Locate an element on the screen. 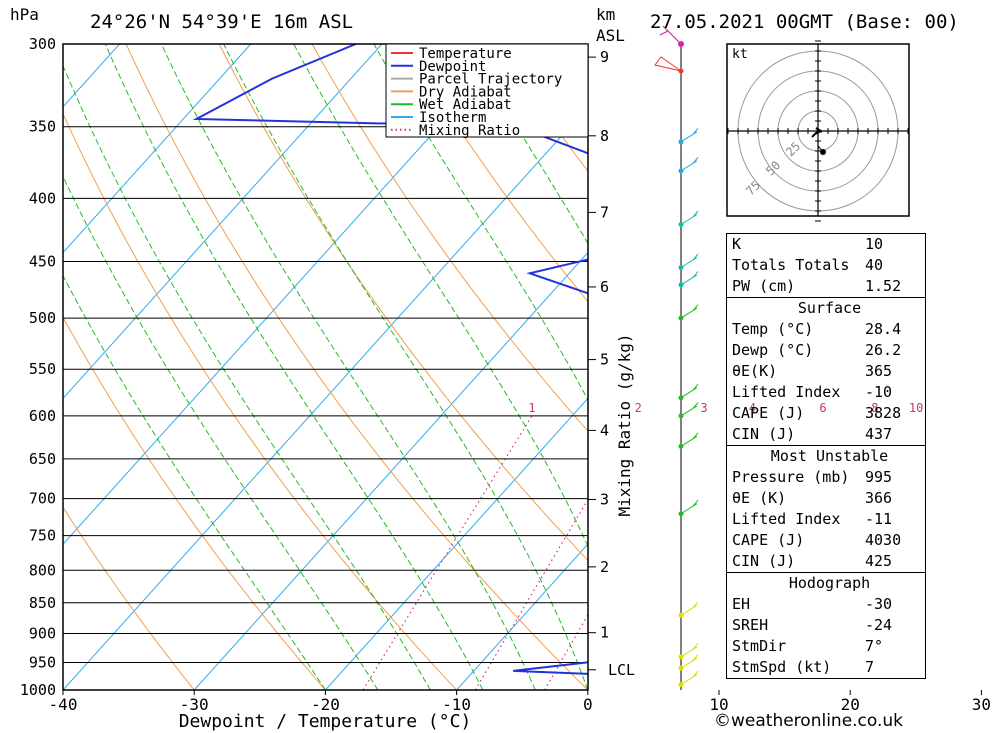 The image size is (1000, 733). mixing-ratio-value-label: 8 is located at coordinates (874, 408).